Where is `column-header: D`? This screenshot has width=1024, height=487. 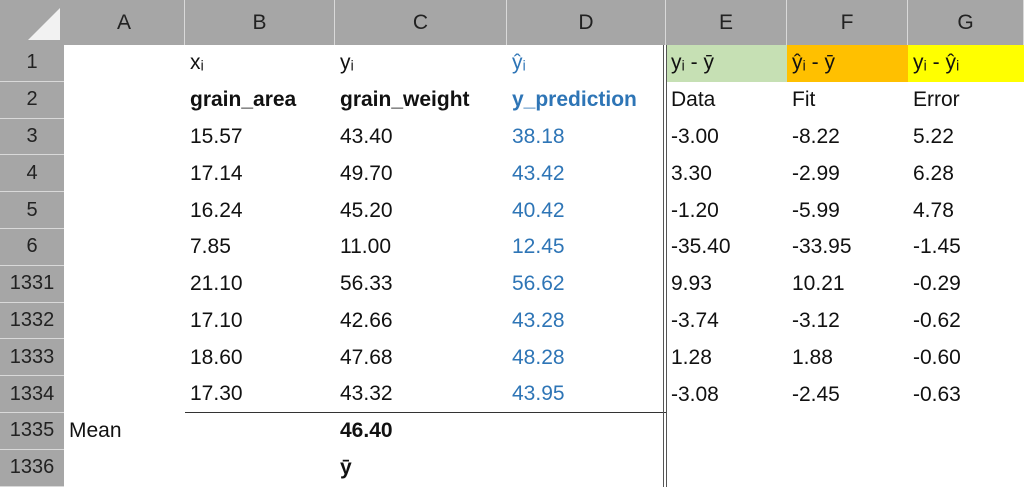
column-header: D is located at coordinates (586, 22).